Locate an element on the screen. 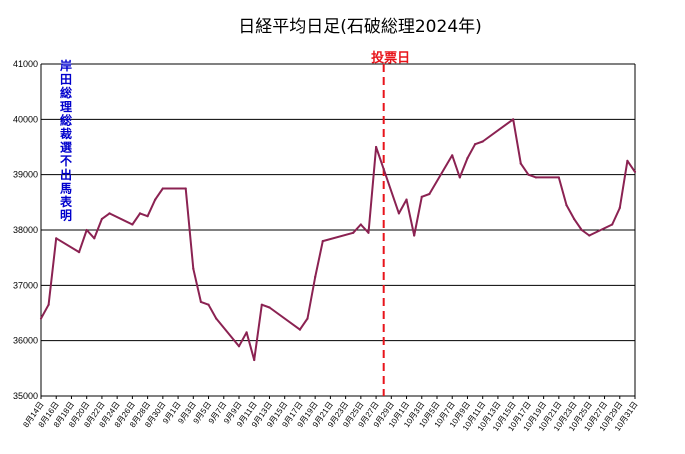 This screenshot has height=454, width=685. annotation-char: 理 is located at coordinates (66, 107).